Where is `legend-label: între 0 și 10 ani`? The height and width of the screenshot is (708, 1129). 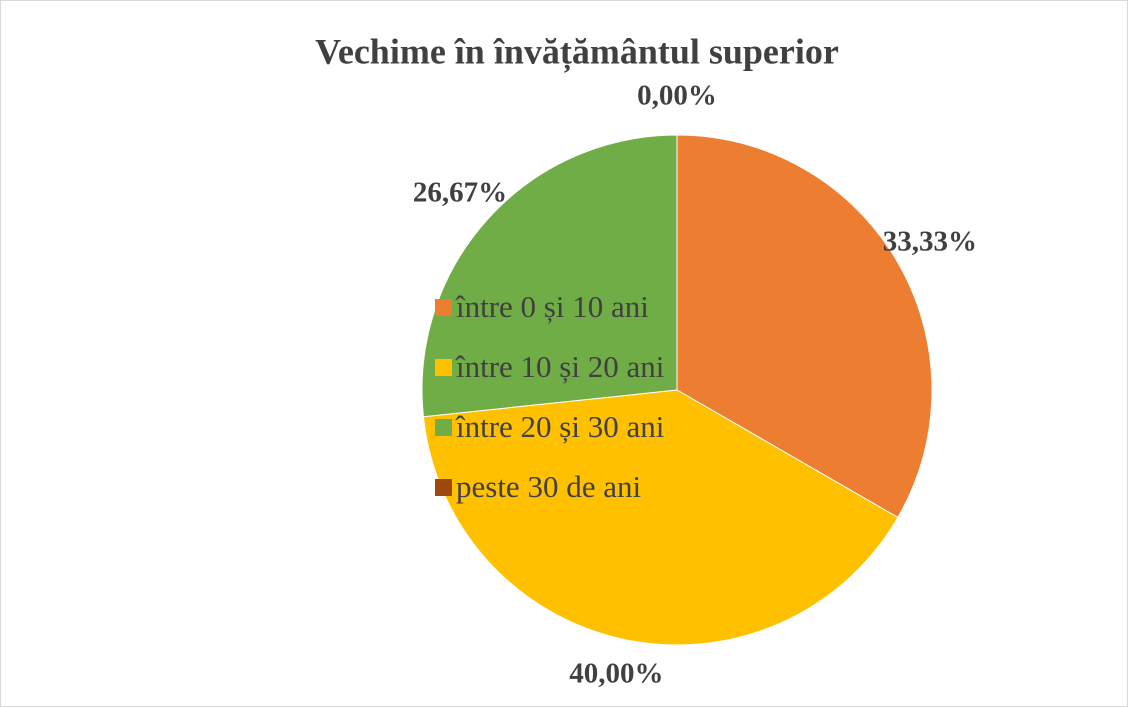 legend-label: între 0 și 10 ani is located at coordinates (552, 306).